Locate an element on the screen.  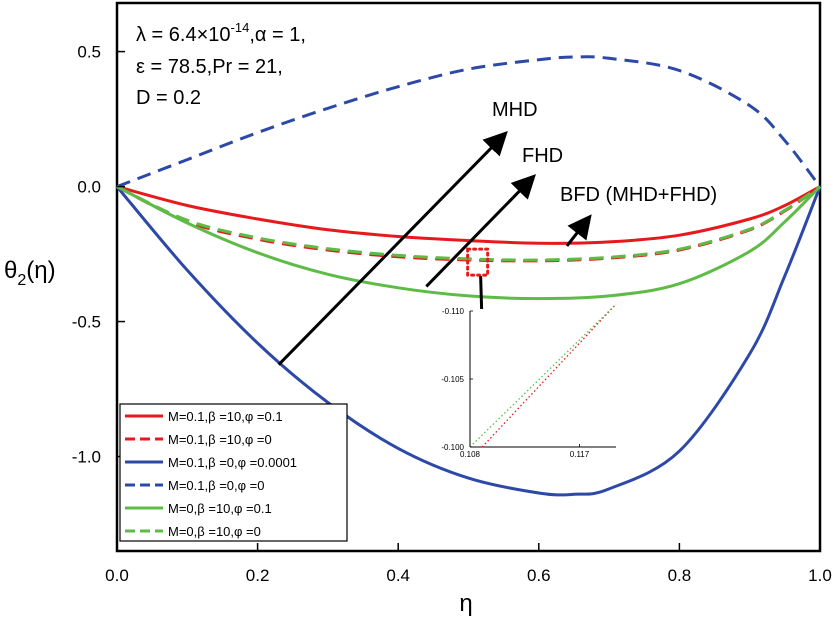
arrow-bfd is located at coordinates (578, 230).